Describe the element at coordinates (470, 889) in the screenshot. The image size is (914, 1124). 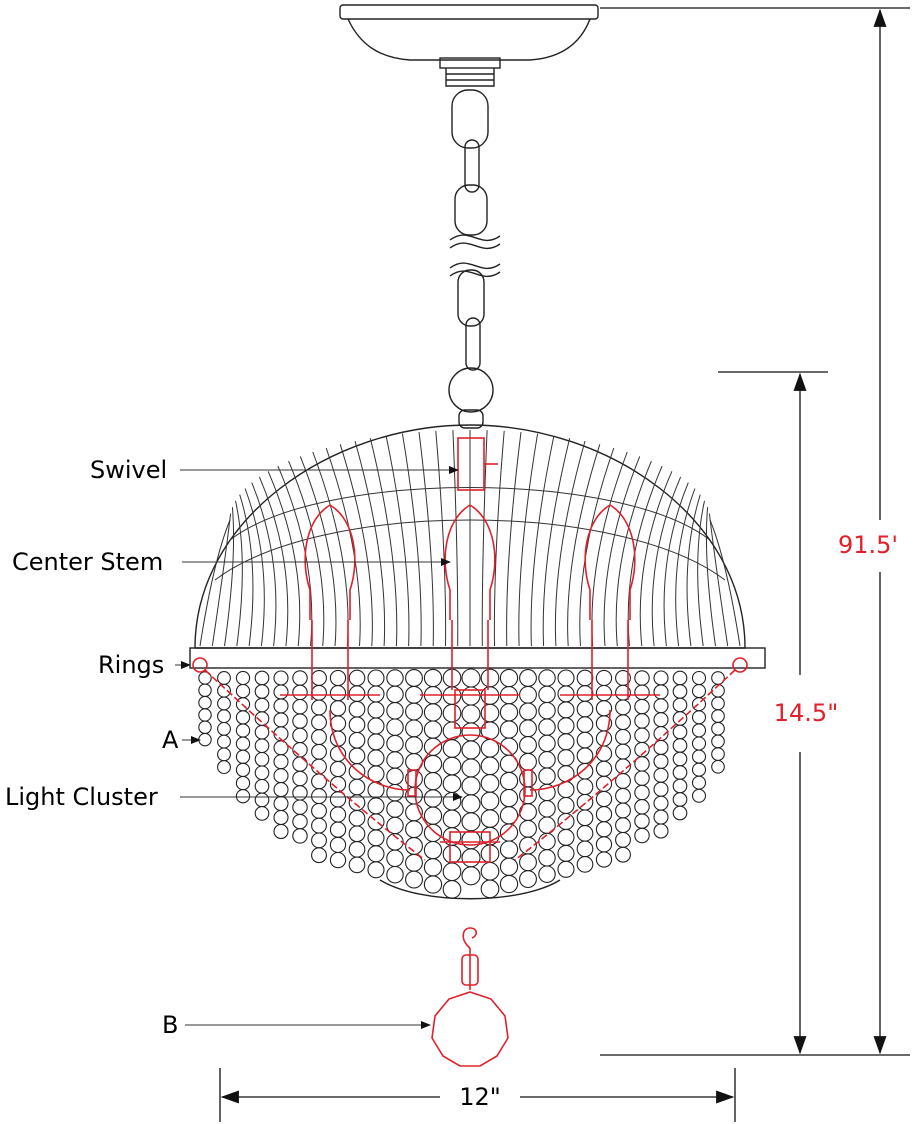
I see `globe-bottom` at that location.